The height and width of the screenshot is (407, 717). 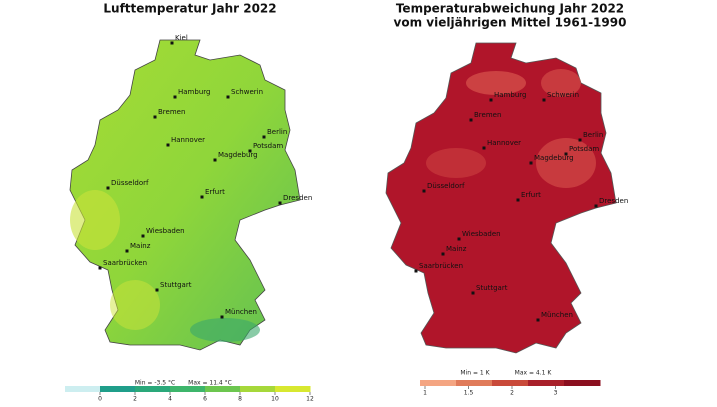 I want to click on legend-tick-label: 4, so click(x=170, y=399).